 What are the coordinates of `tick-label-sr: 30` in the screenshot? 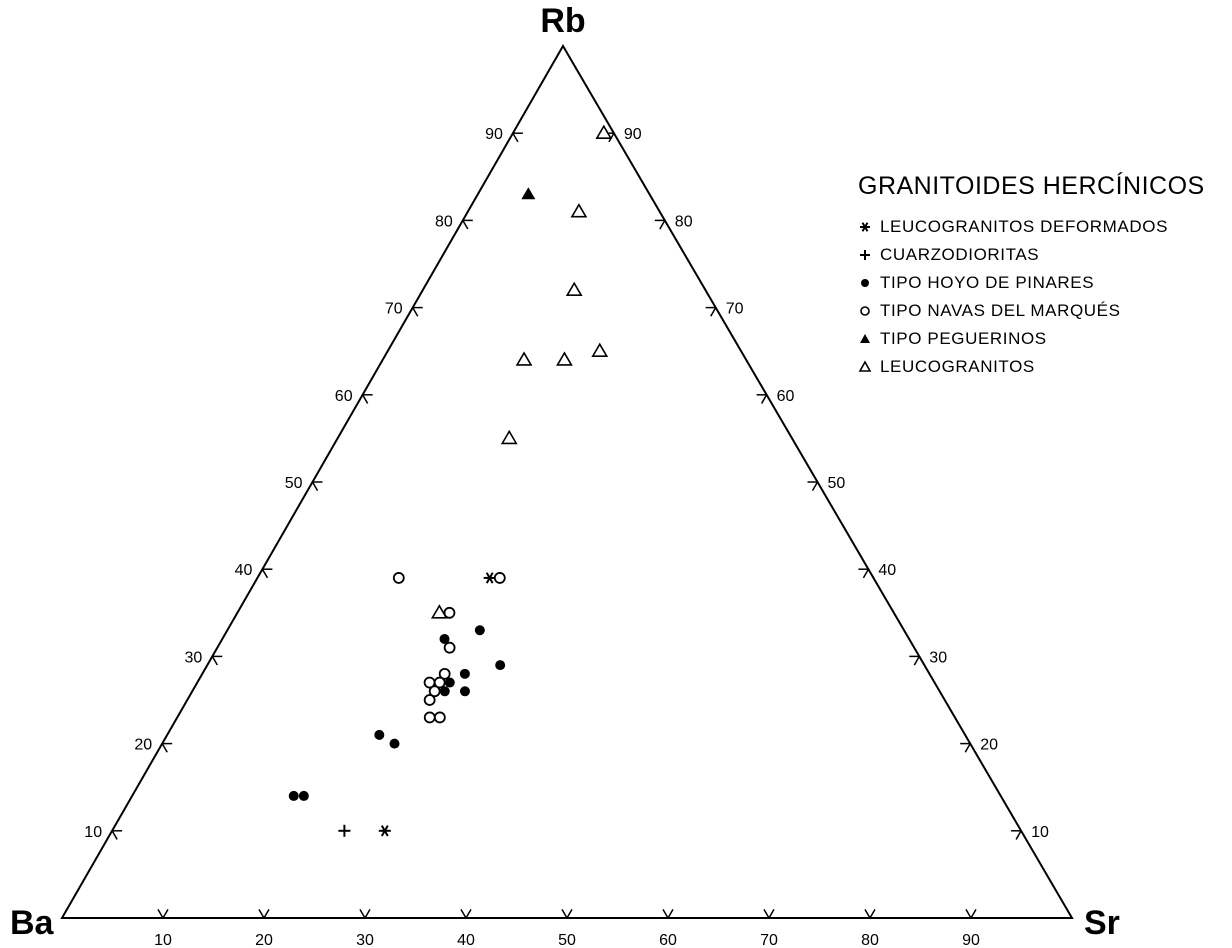 It's located at (365, 940).